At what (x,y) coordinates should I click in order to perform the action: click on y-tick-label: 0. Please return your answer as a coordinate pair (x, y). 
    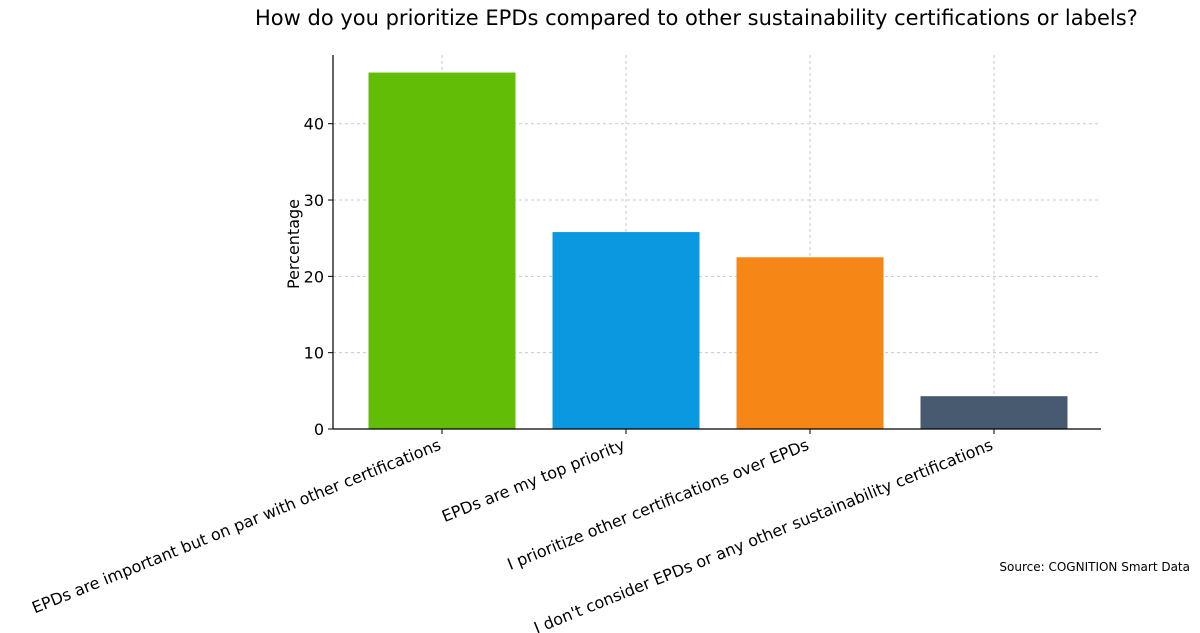
    Looking at the image, I should click on (319, 429).